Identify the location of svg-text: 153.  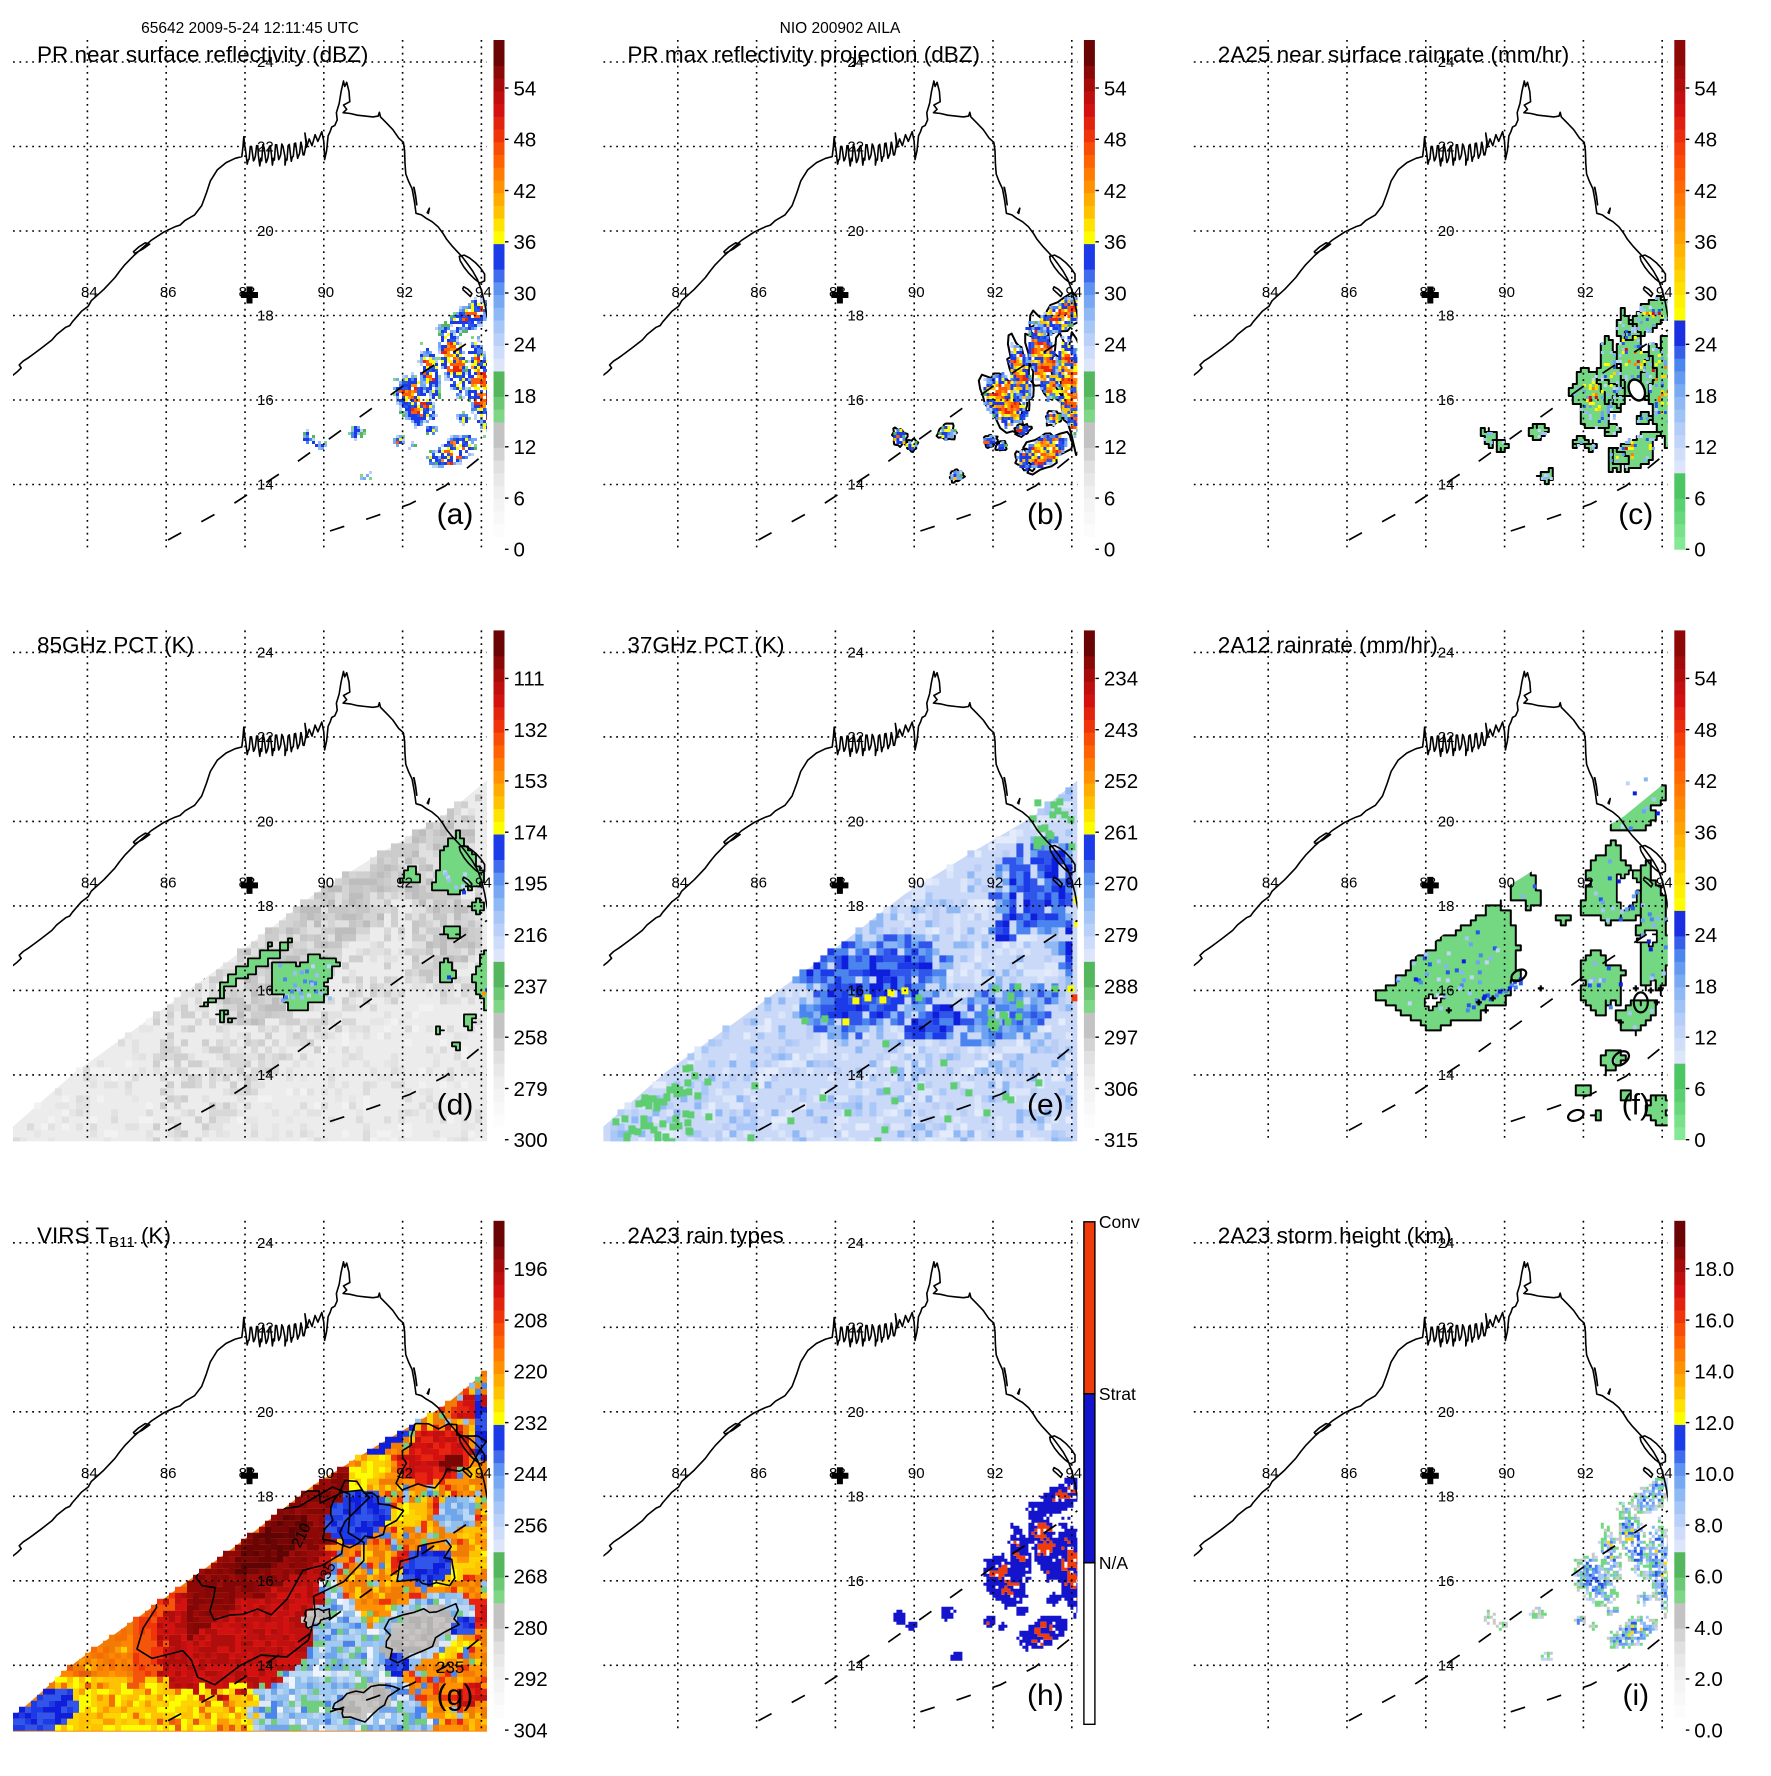
(531, 781).